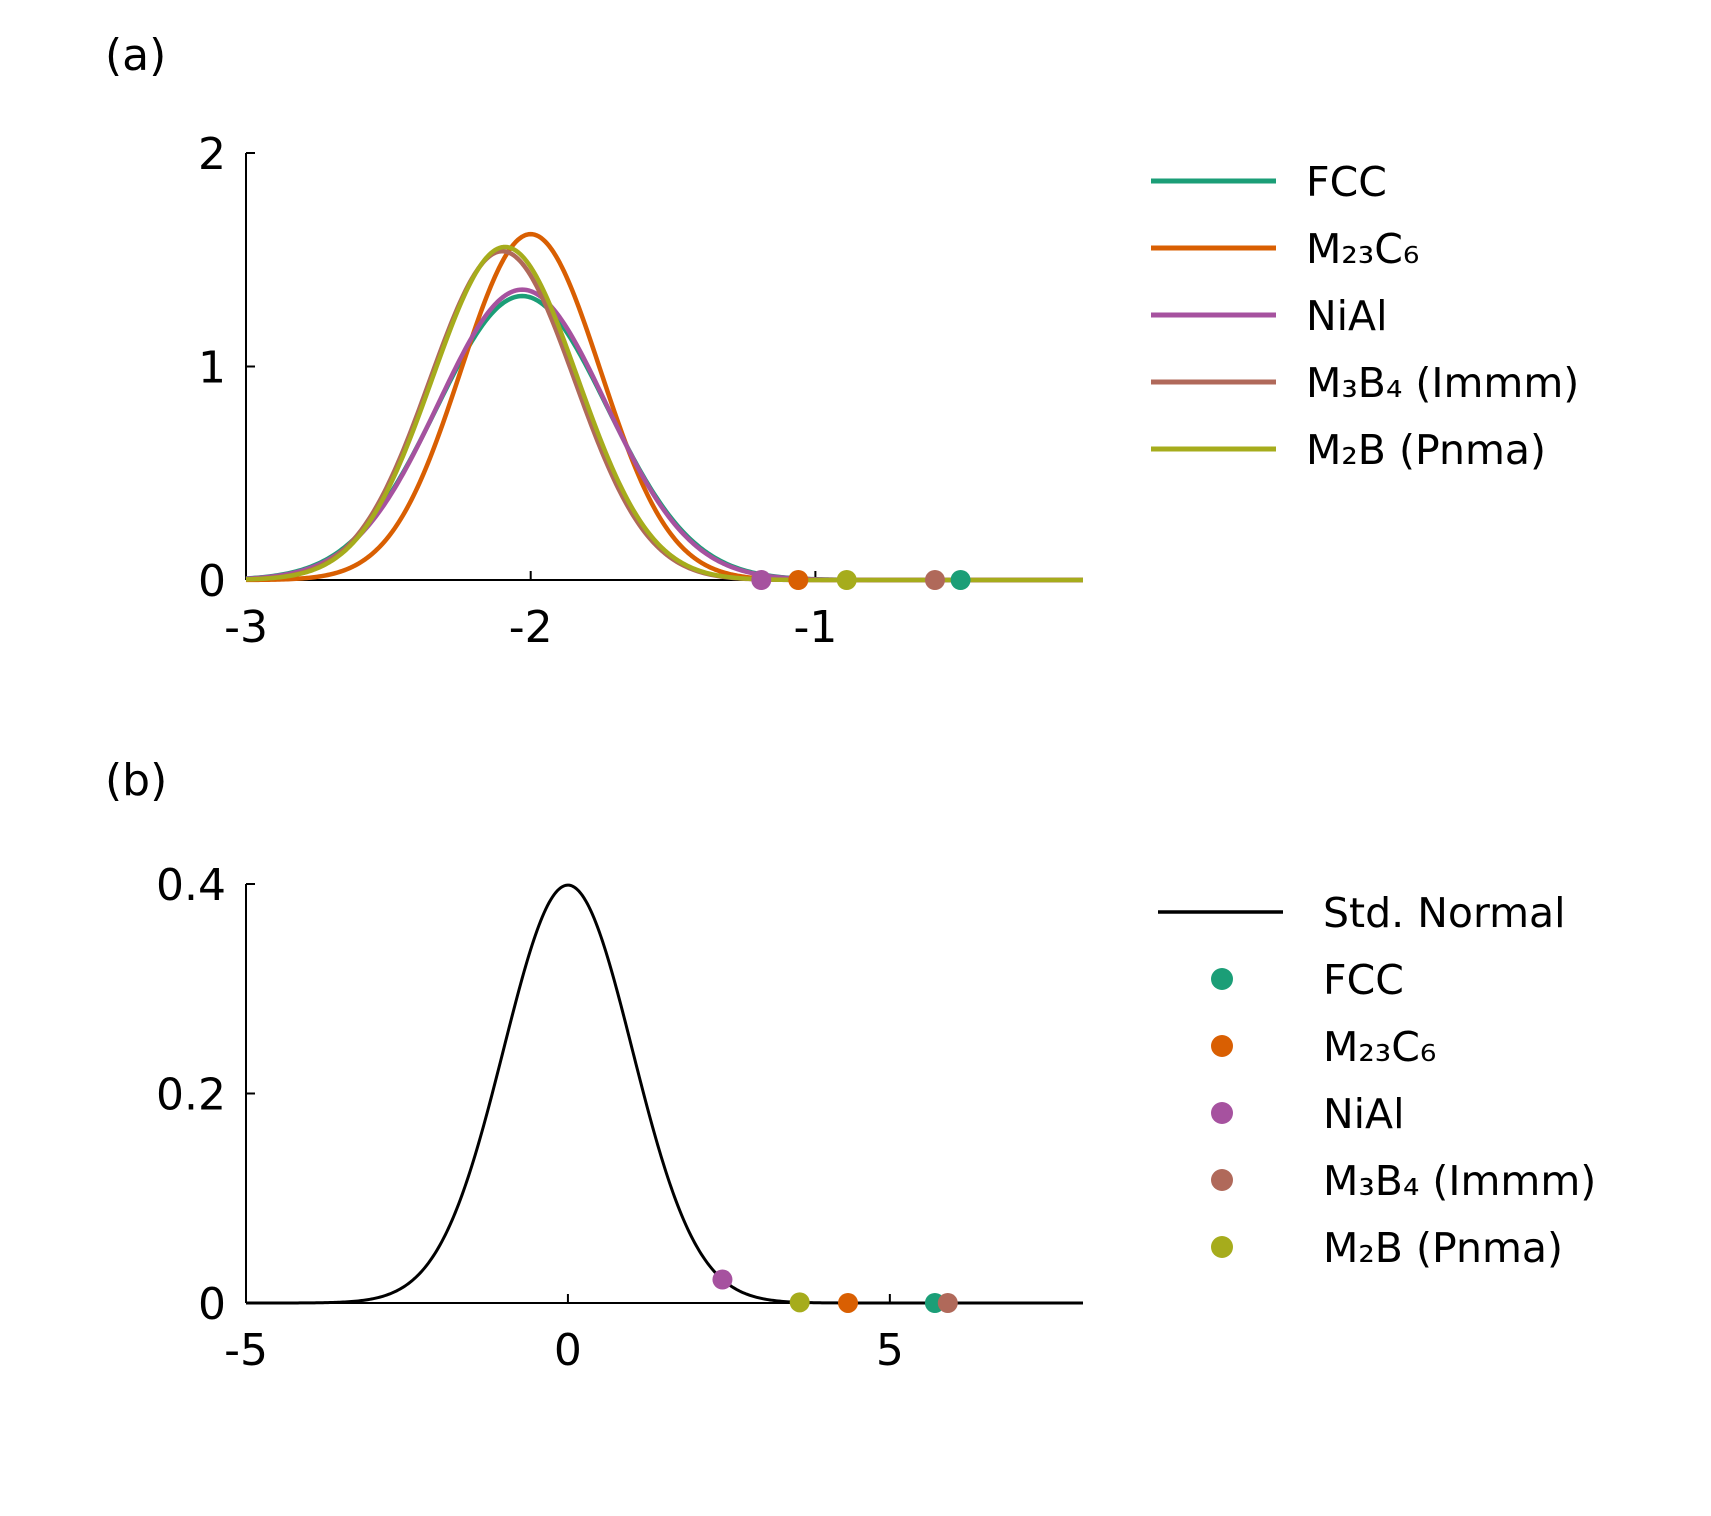 The width and height of the screenshot is (1711, 1516). Describe the element at coordinates (191, 885) in the screenshot. I see `y-tick-label: 0.4` at that location.